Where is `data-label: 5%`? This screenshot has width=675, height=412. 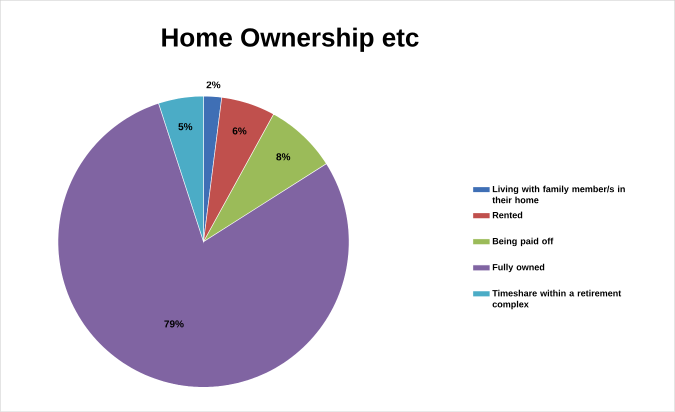
data-label: 5% is located at coordinates (185, 126).